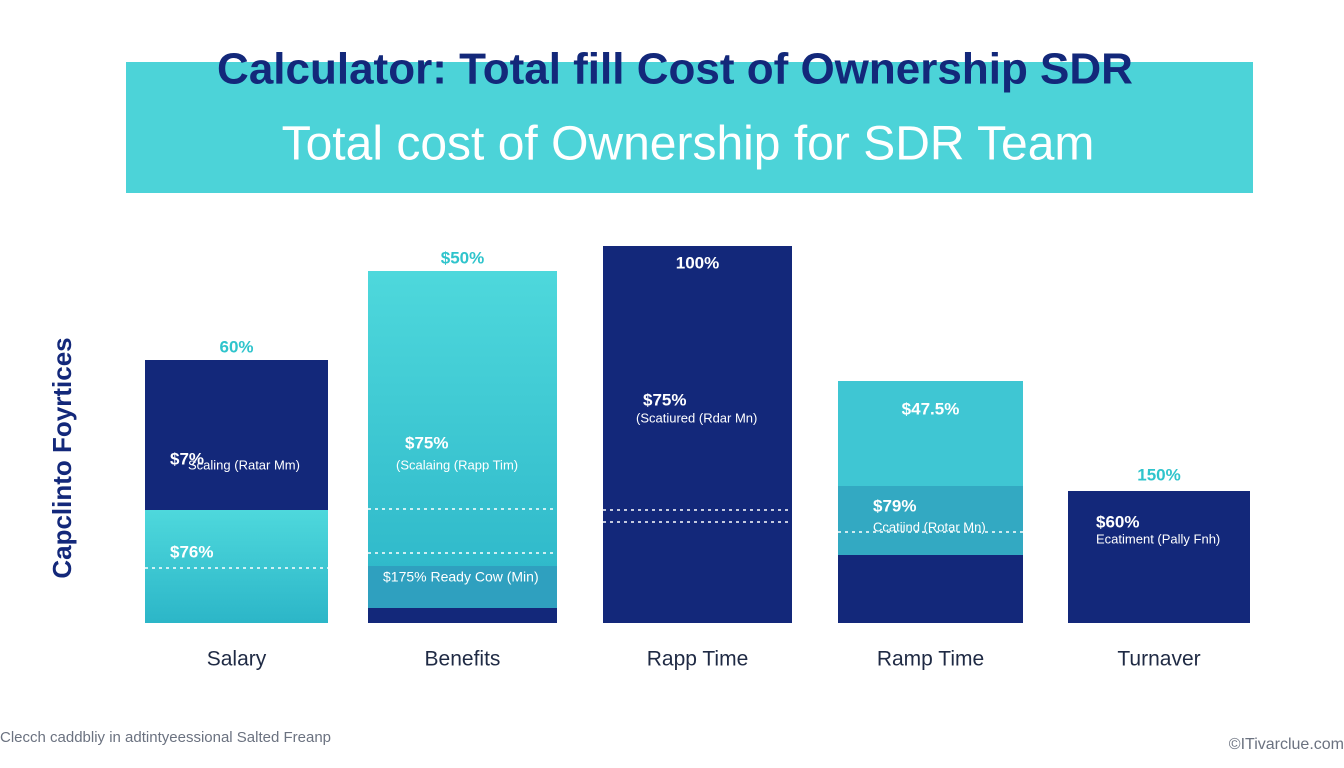 This screenshot has width=1344, height=768. I want to click on category-label: Rapp Time, so click(698, 659).